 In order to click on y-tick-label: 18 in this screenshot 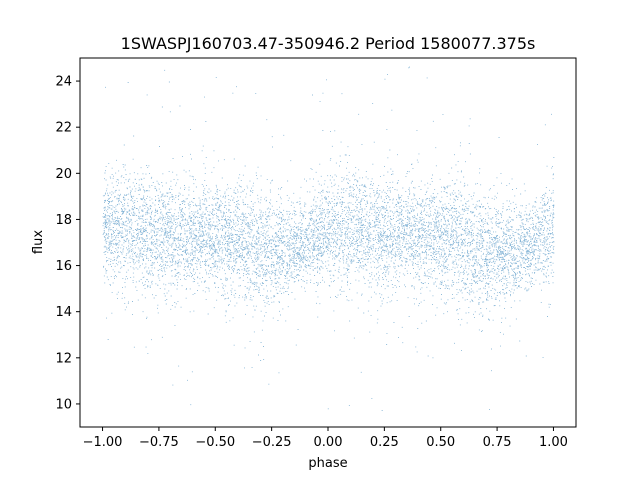, I will do `click(63, 220)`.